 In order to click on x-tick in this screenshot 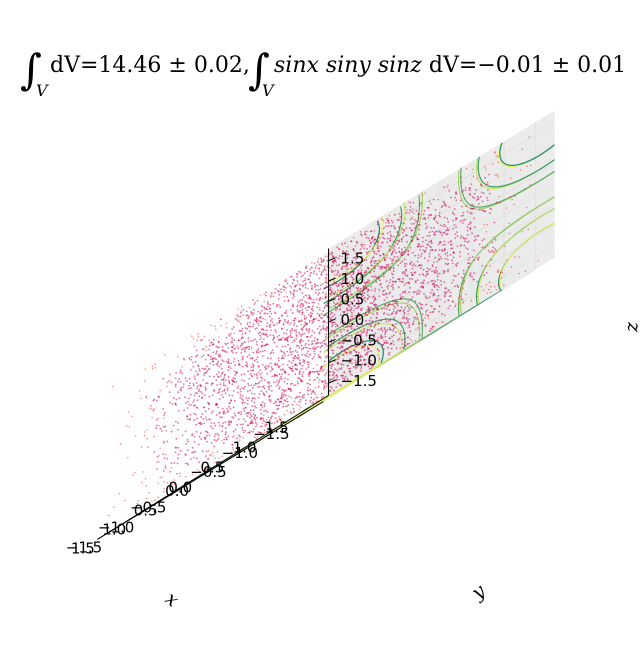, I will do `click(143, 511)`.